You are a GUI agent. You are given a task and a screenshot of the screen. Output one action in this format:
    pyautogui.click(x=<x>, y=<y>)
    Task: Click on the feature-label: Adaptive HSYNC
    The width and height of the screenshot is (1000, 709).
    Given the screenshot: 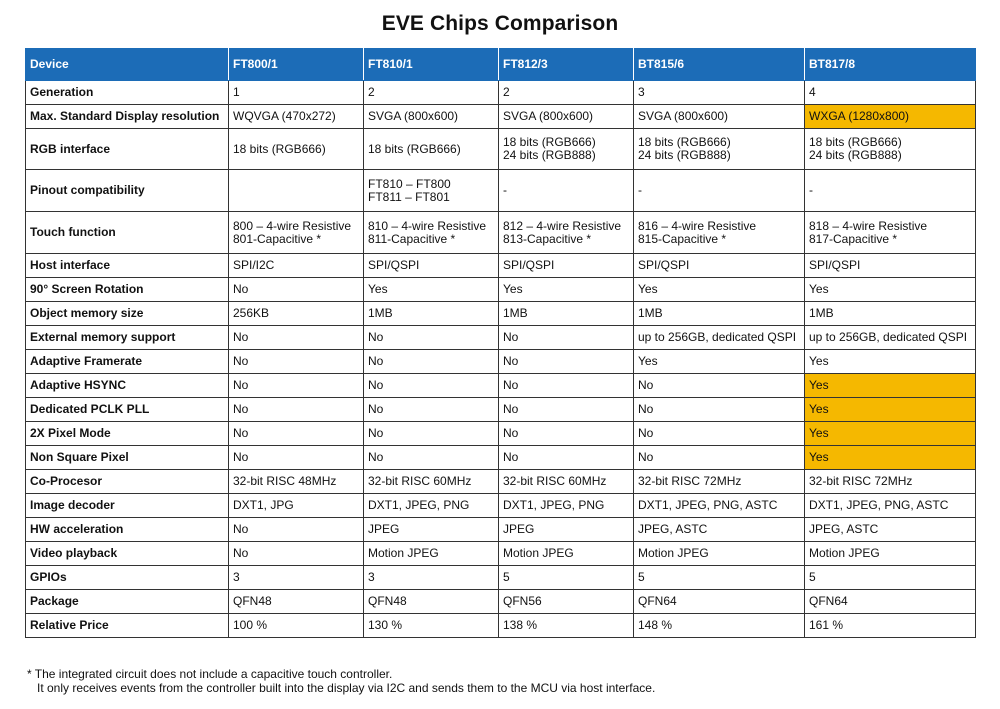 What is the action you would take?
    pyautogui.click(x=127, y=385)
    